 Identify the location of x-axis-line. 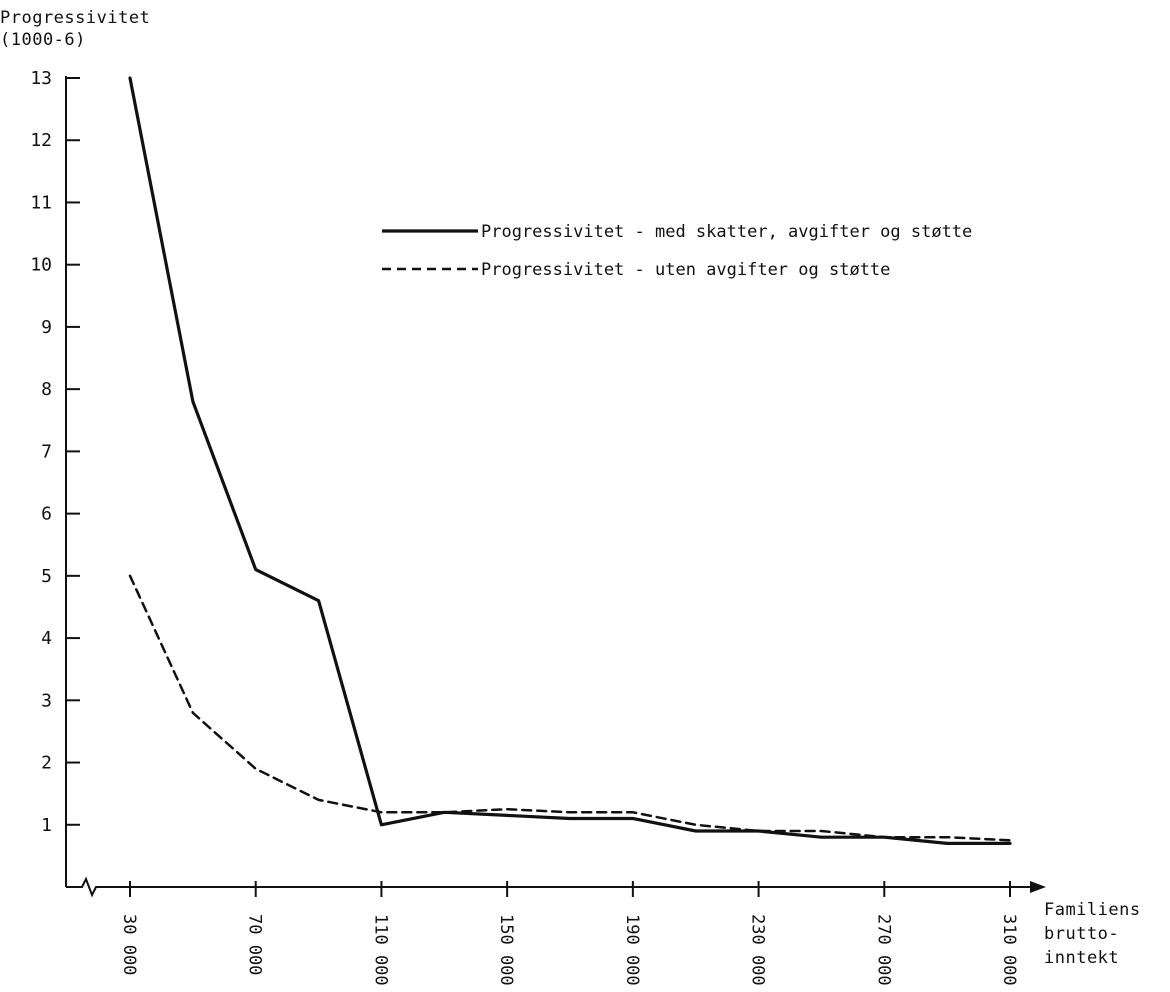
(550, 887).